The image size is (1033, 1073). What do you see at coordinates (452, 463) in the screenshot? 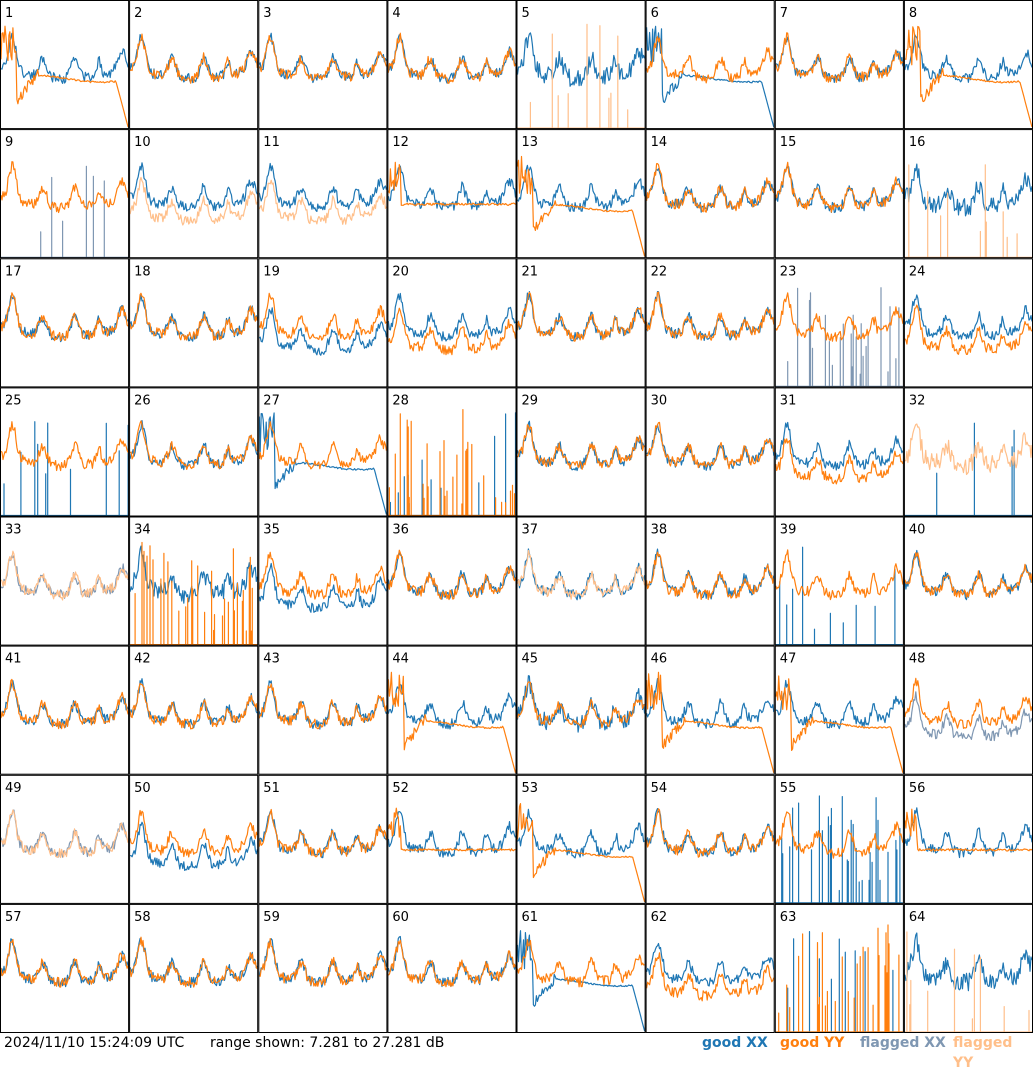
I see `panel-28-yy-line` at bounding box center [452, 463].